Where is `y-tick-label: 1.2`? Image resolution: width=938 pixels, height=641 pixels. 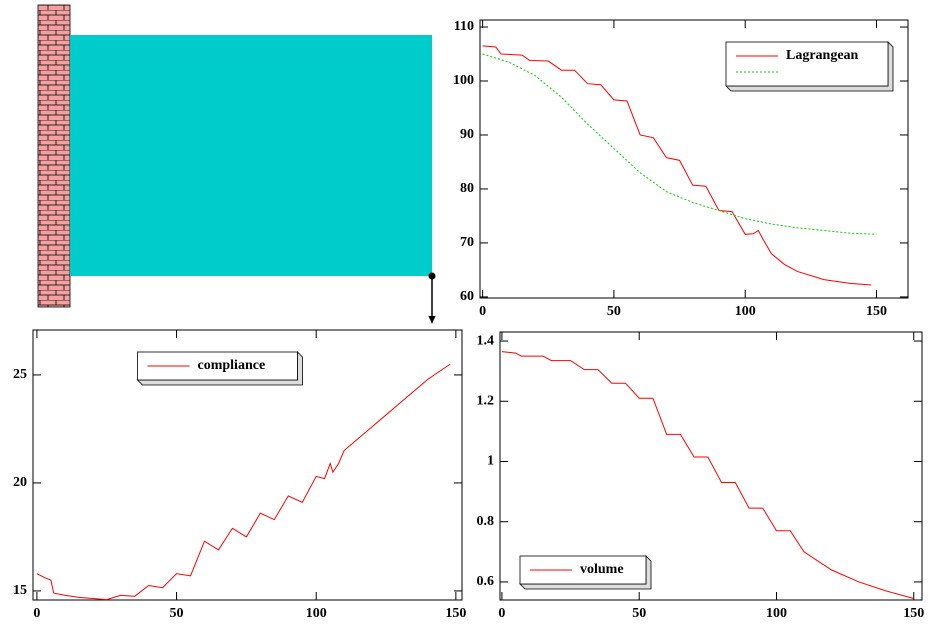
y-tick-label: 1.2 is located at coordinates (486, 400).